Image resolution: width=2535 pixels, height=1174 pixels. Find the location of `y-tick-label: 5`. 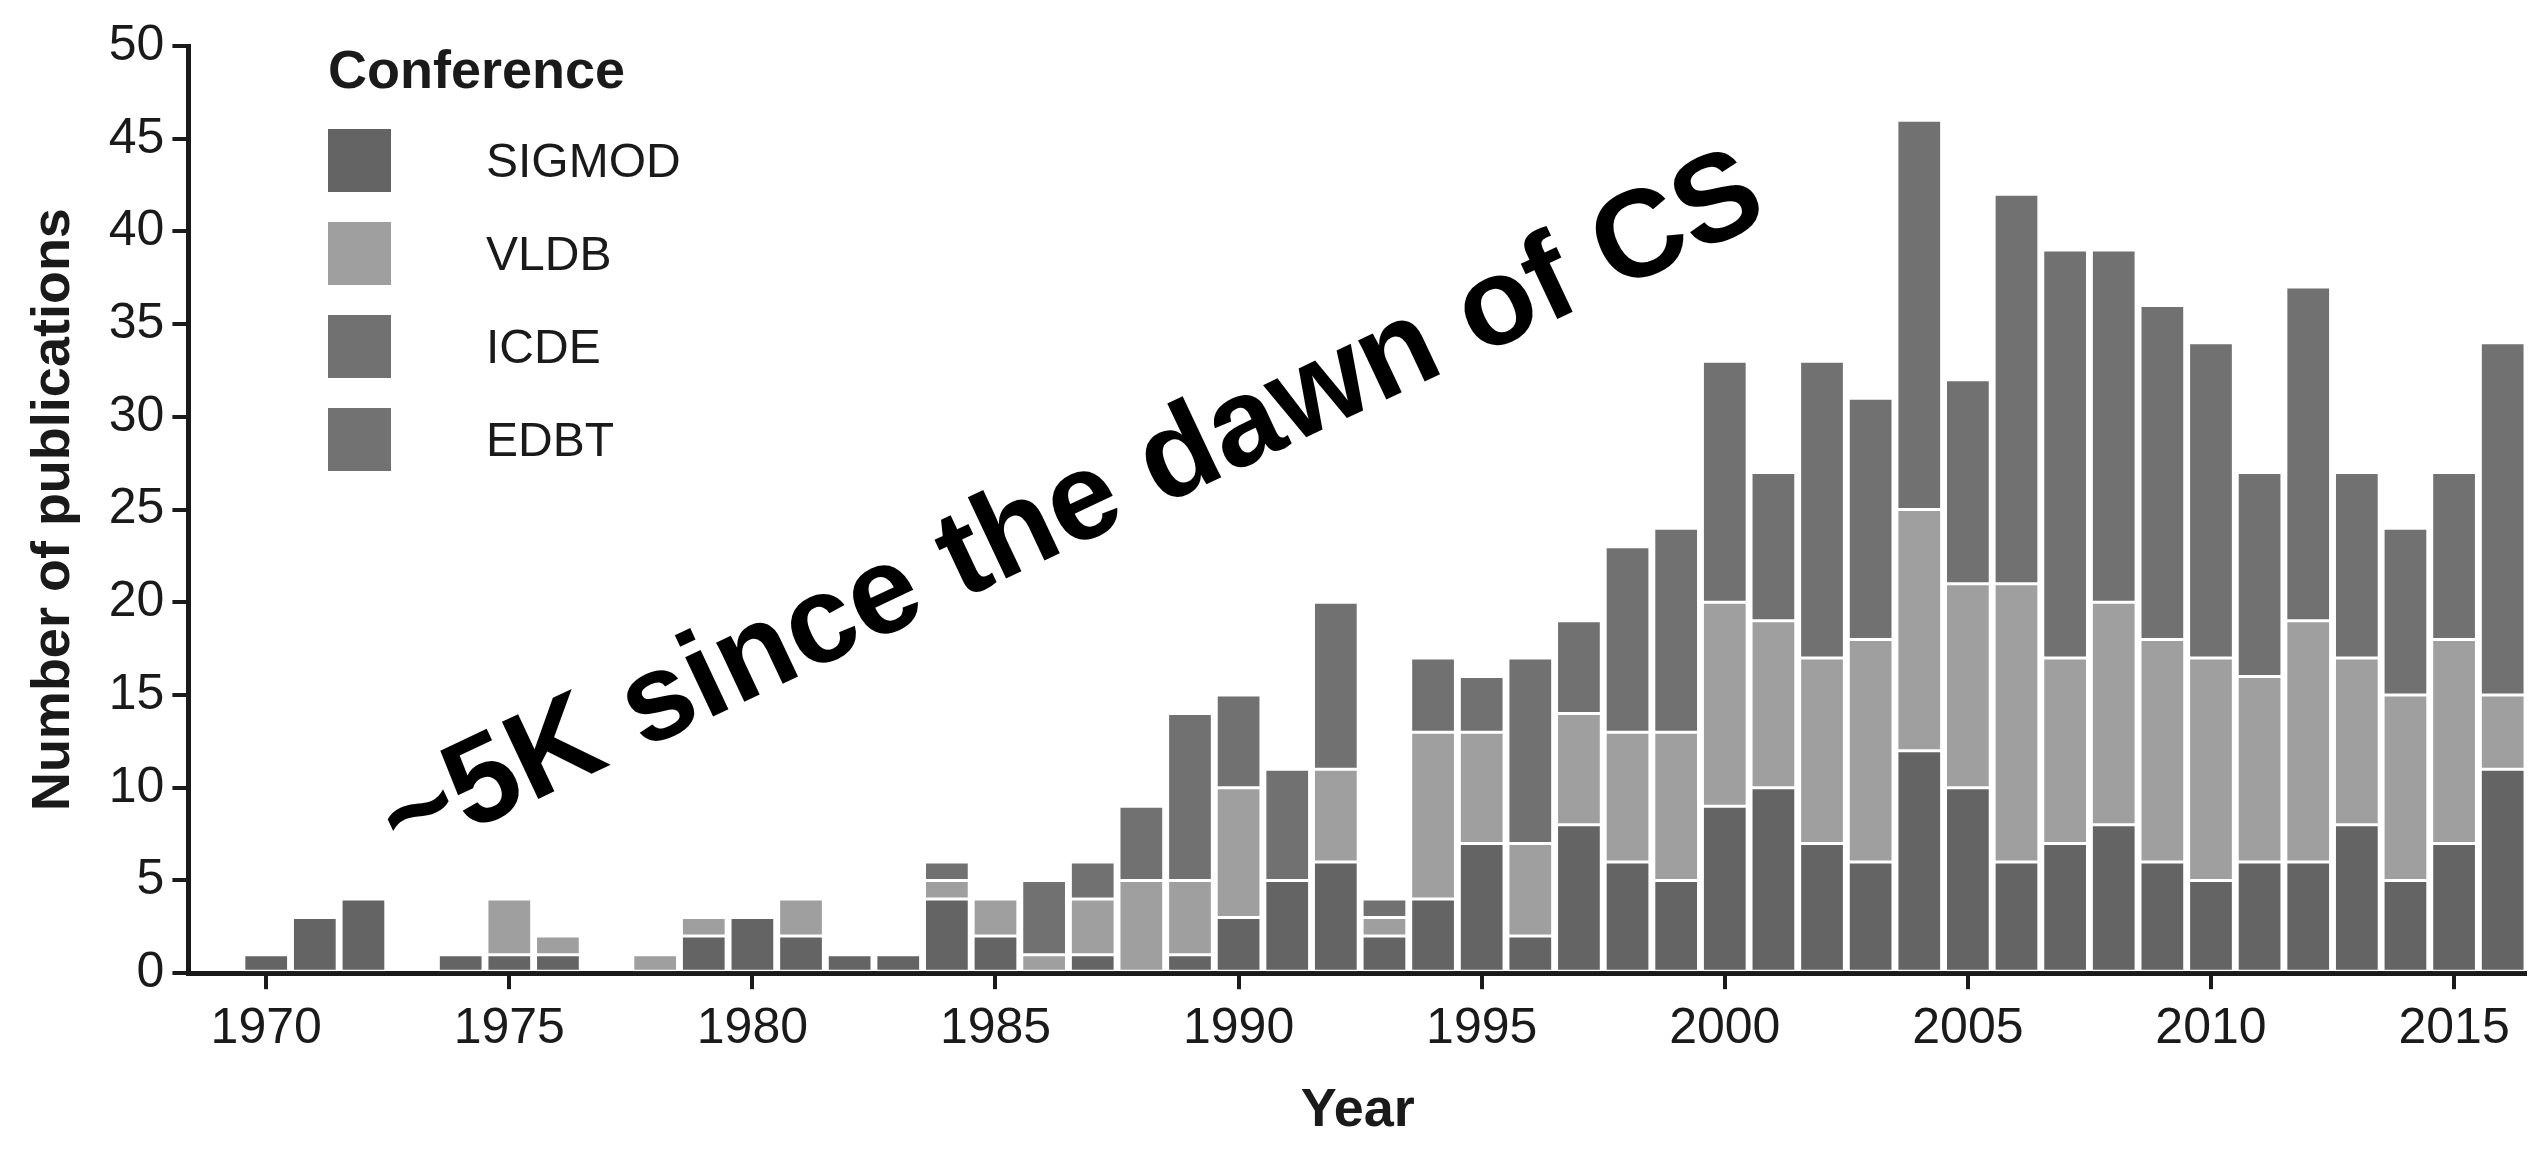

y-tick-label: 5 is located at coordinates (150, 877).